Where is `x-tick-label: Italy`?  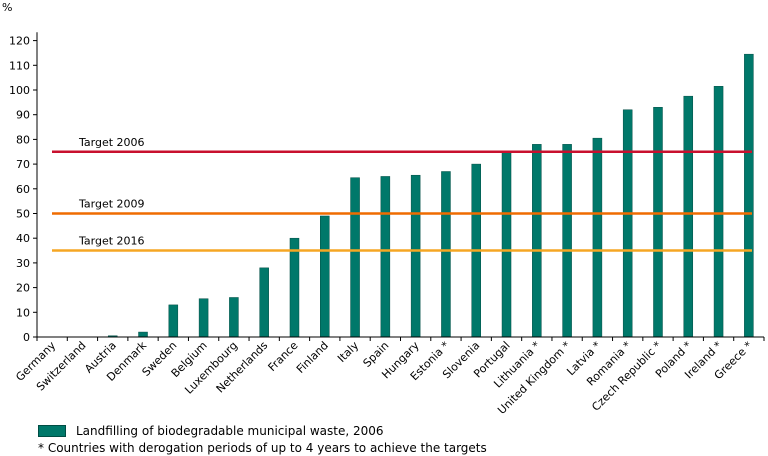
x-tick-label: Italy is located at coordinates (348, 352).